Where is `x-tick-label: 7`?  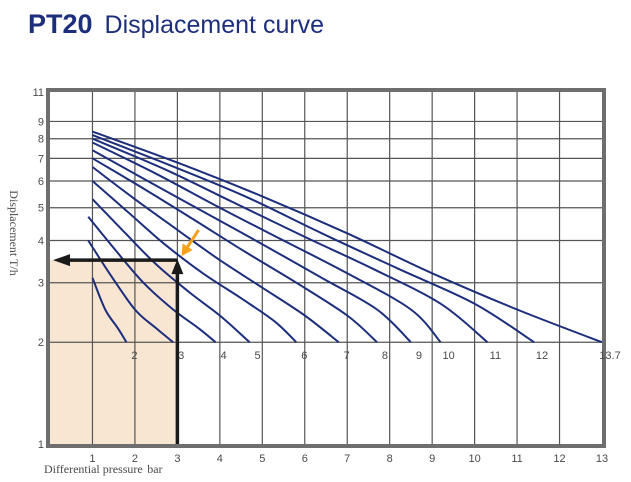 x-tick-label: 7 is located at coordinates (347, 459).